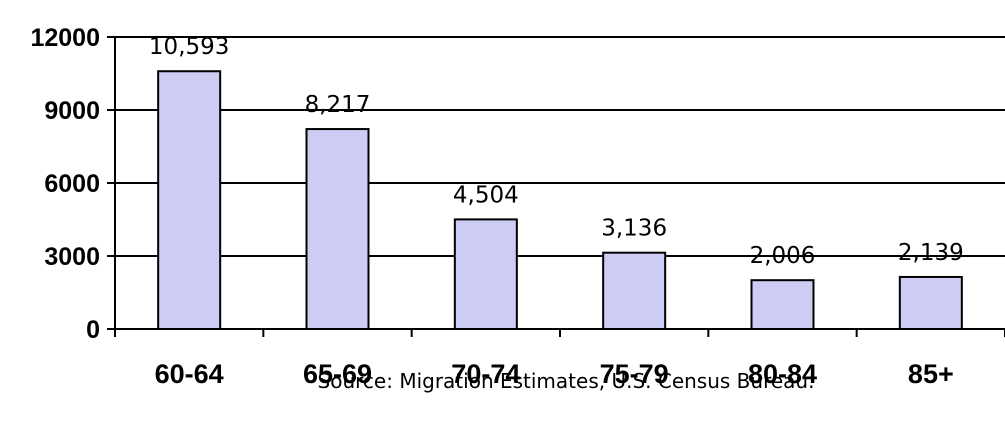 Image resolution: width=1005 pixels, height=421 pixels. What do you see at coordinates (189, 374) in the screenshot?
I see `x-tick-label: 60-64` at bounding box center [189, 374].